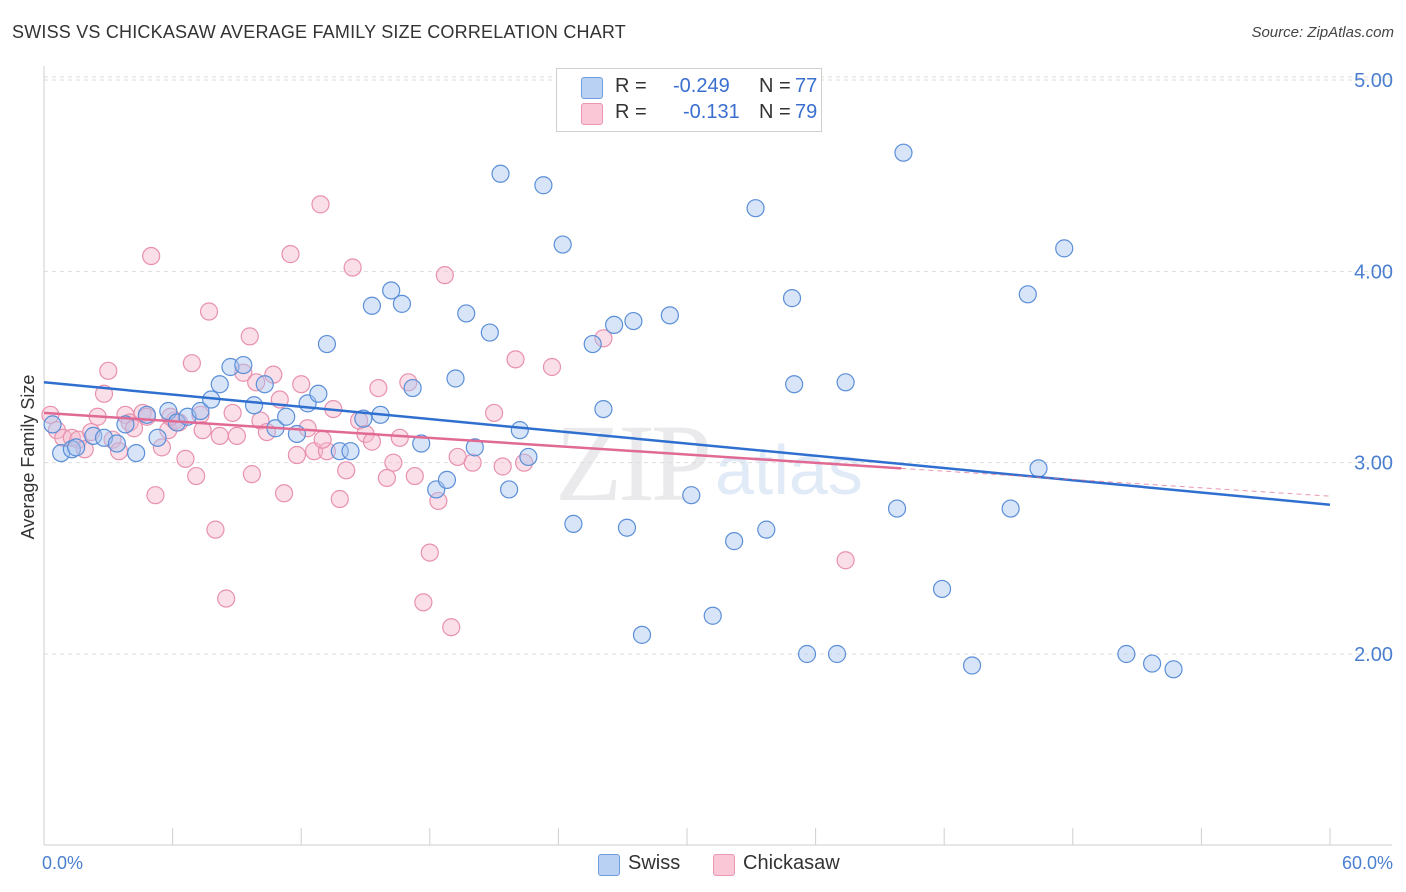  What do you see at coordinates (1373, 655) in the screenshot?
I see `y-tick-label: 2.00` at bounding box center [1373, 655].